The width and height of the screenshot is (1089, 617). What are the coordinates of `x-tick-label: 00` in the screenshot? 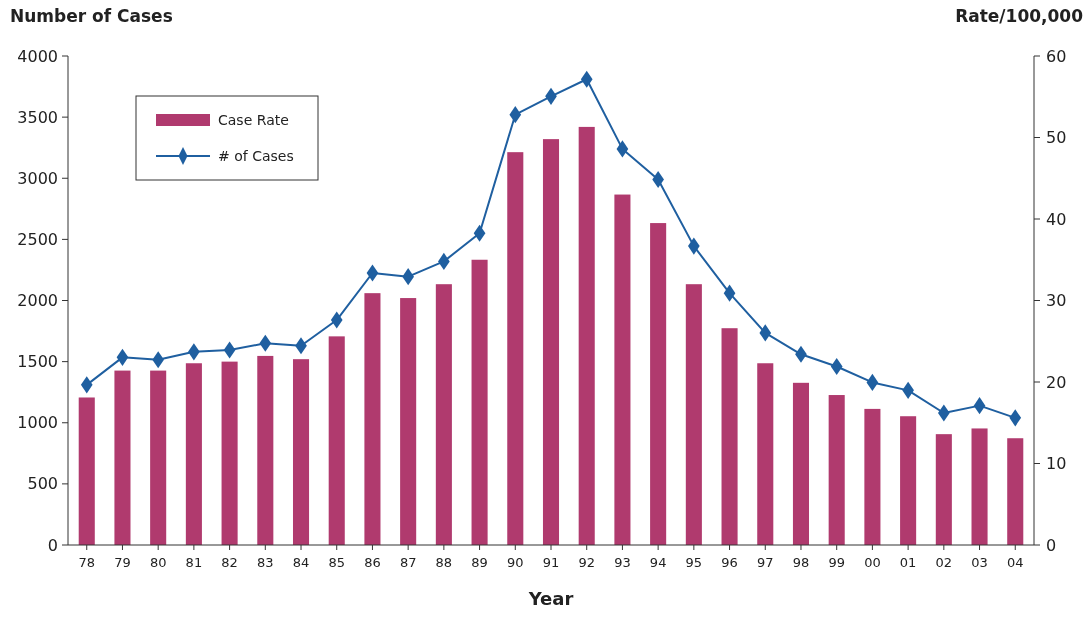 It's located at (872, 562).